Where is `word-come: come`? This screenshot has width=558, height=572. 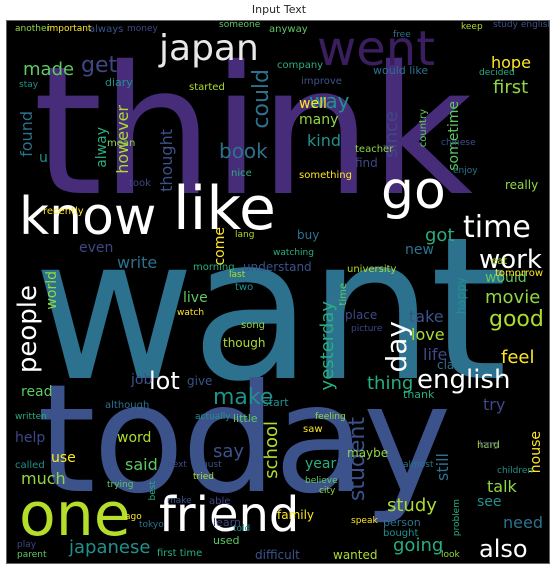
word-come: come is located at coordinates (220, 246).